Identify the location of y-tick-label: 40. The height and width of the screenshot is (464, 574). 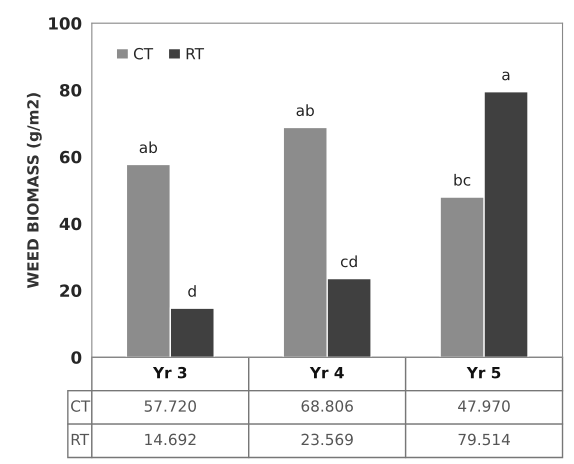
(71, 224).